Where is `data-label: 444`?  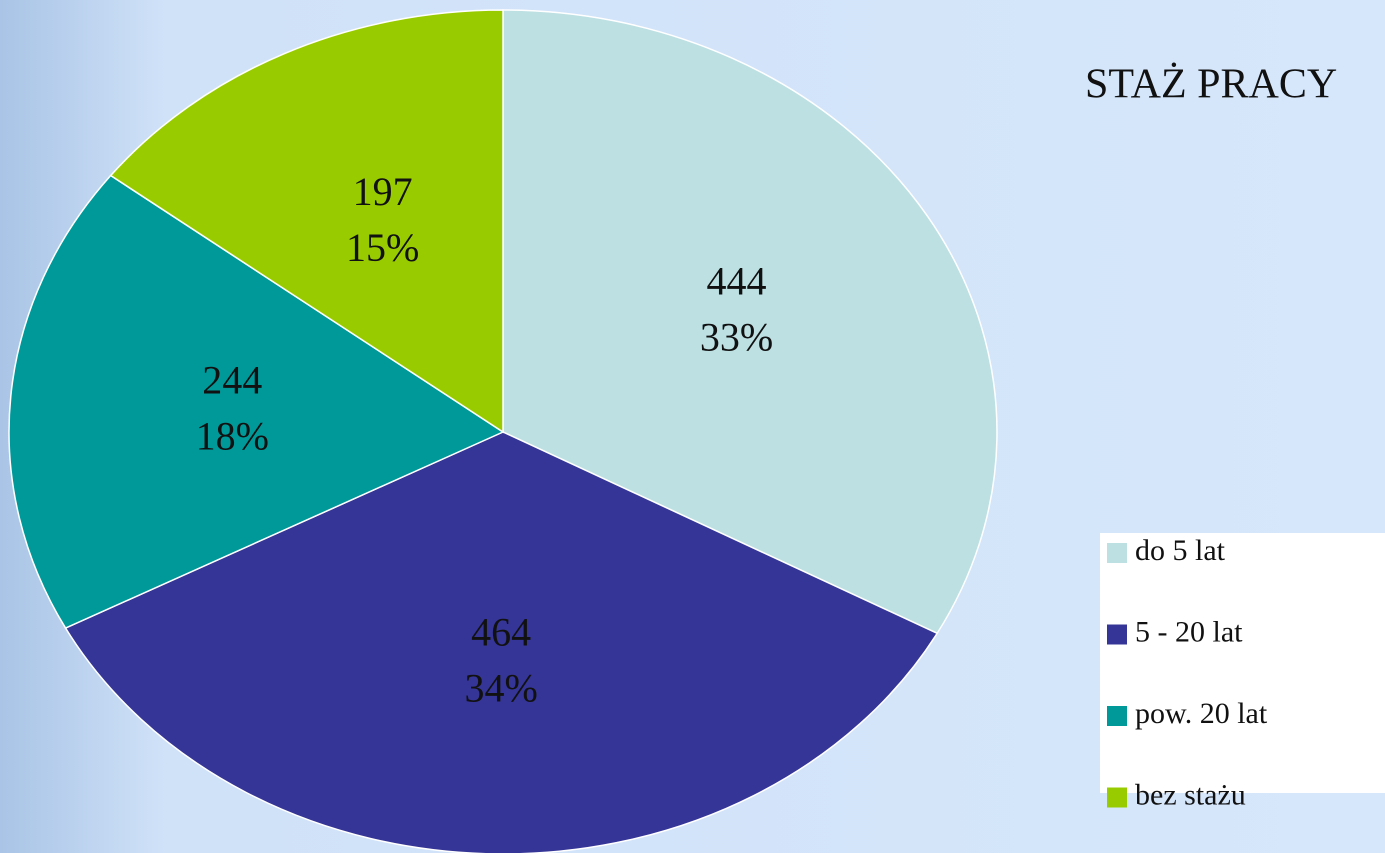
data-label: 444 is located at coordinates (736, 280).